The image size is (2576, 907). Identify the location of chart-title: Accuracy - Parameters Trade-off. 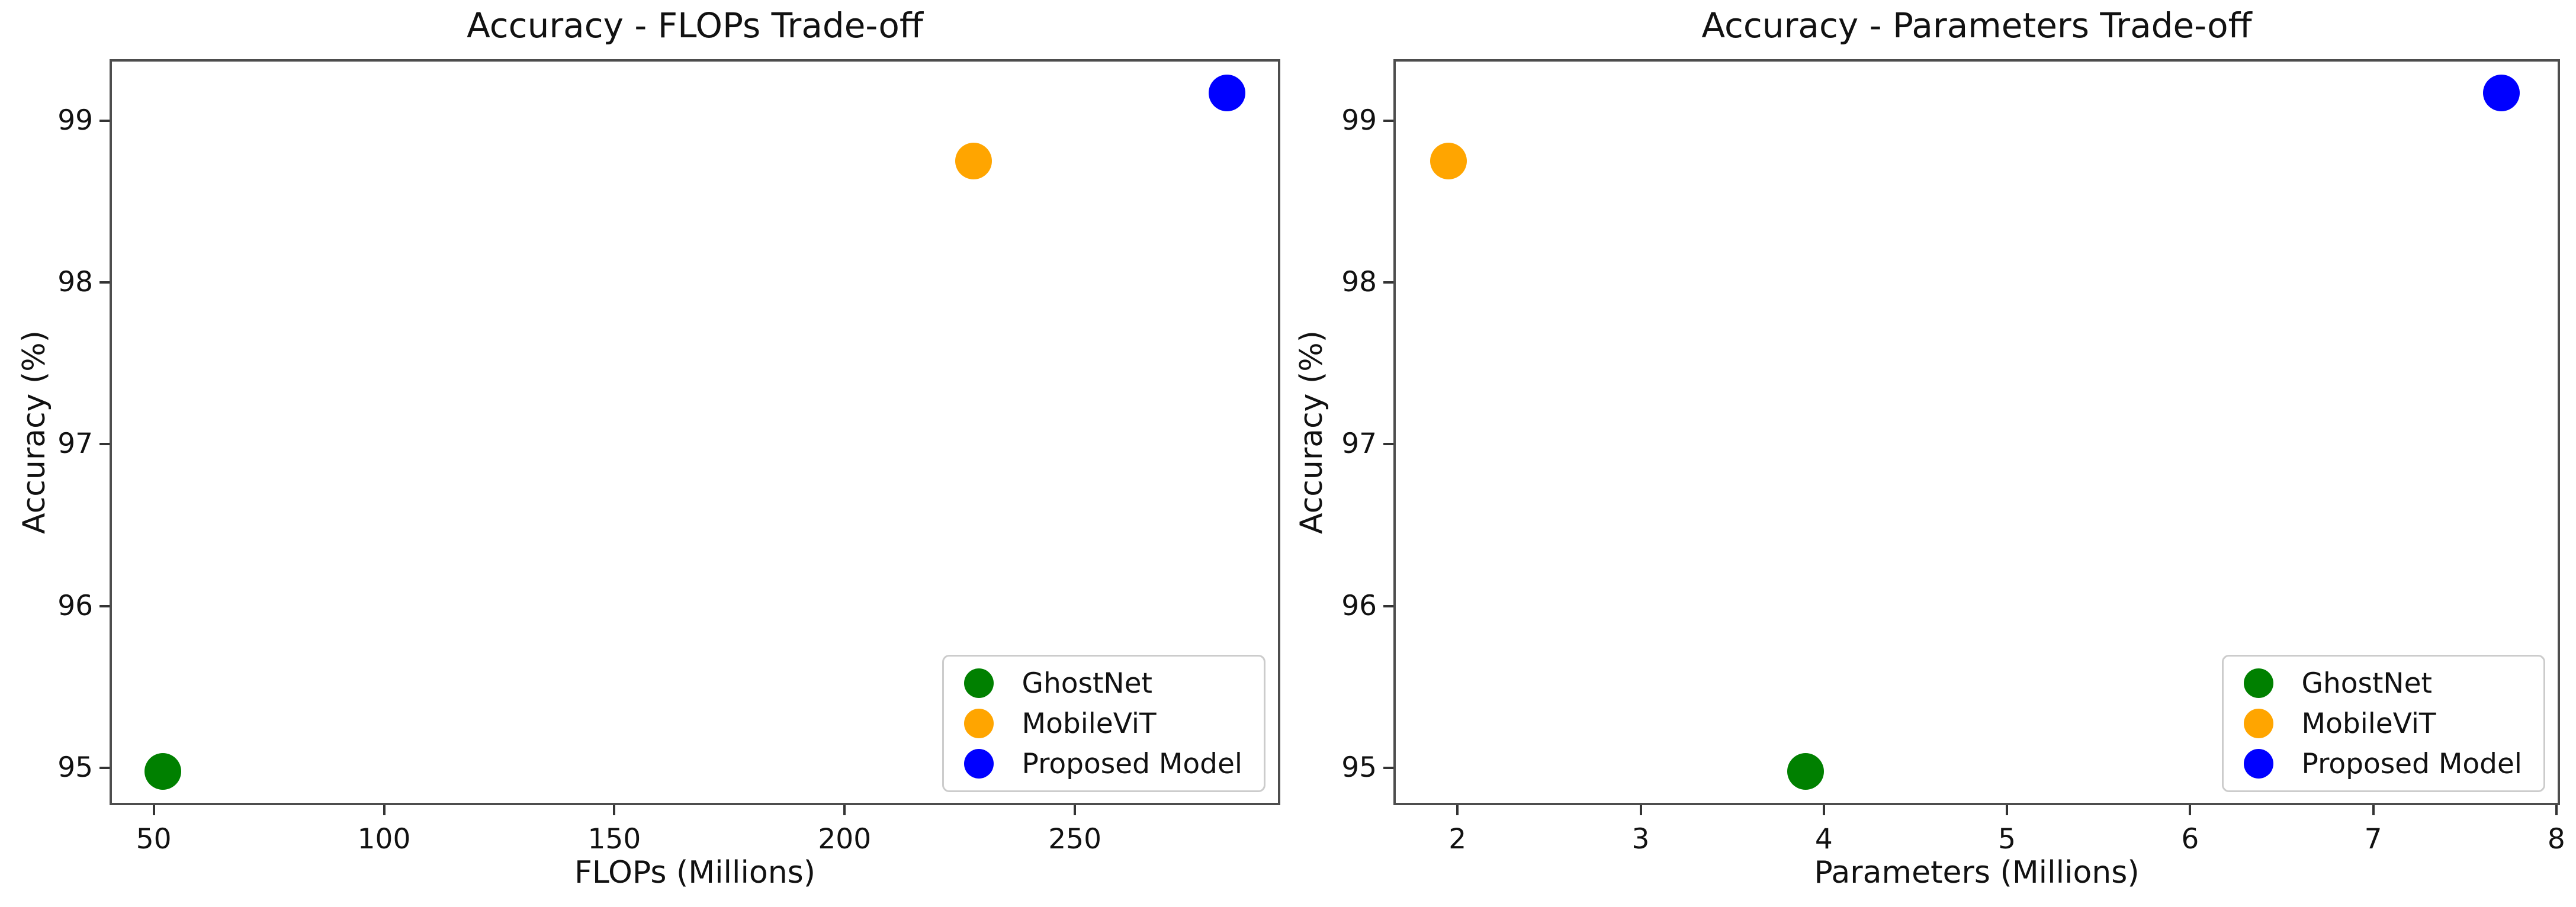
(1976, 26).